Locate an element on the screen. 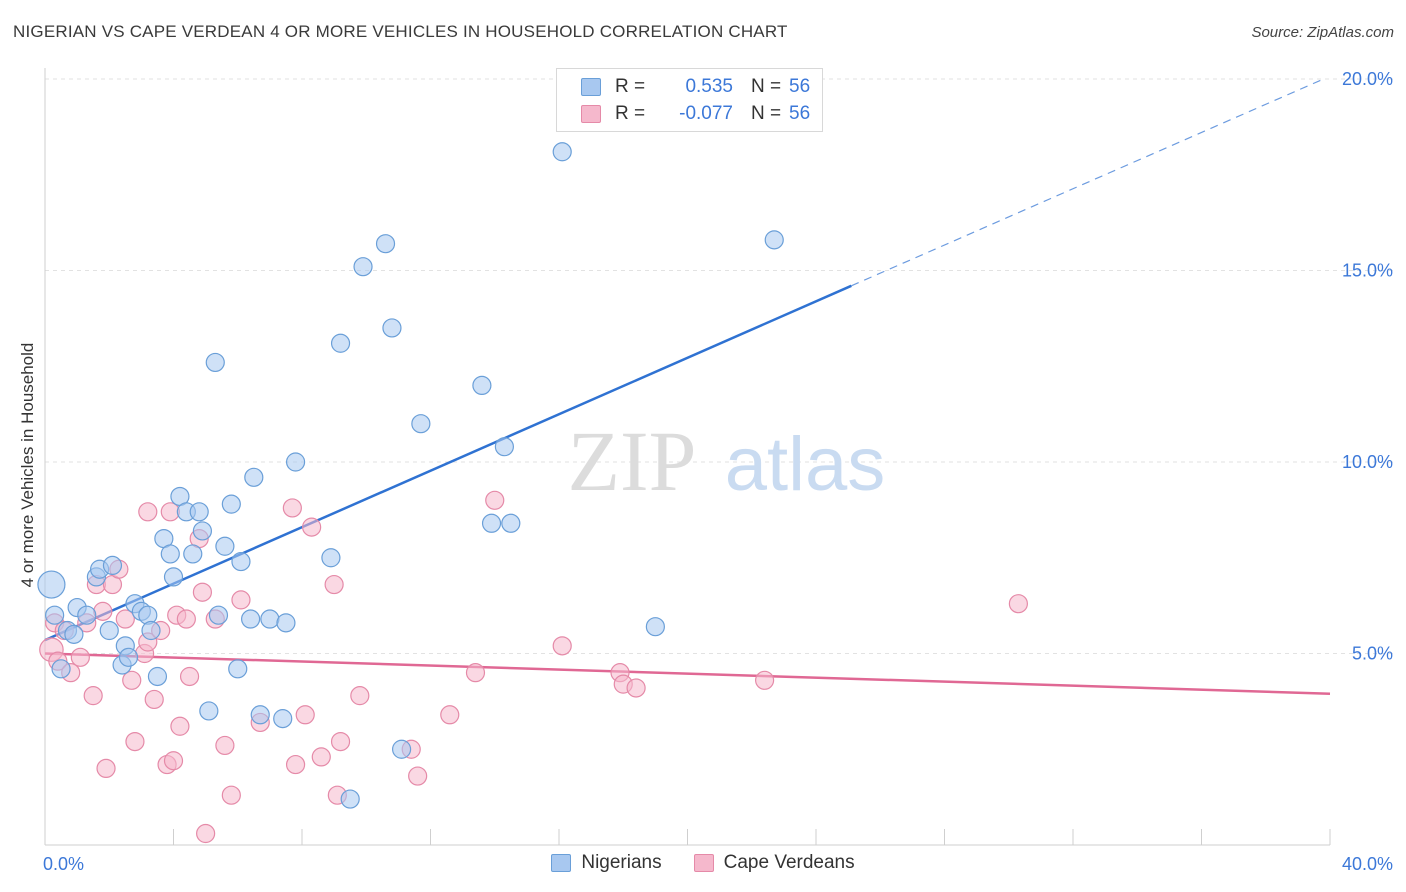 The image size is (1406, 892). x-tick-label: 40.0% is located at coordinates (1367, 864).